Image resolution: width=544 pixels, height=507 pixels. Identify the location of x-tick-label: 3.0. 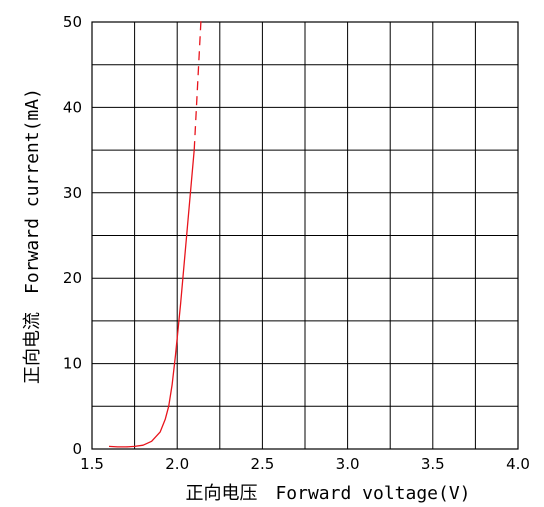
(348, 464).